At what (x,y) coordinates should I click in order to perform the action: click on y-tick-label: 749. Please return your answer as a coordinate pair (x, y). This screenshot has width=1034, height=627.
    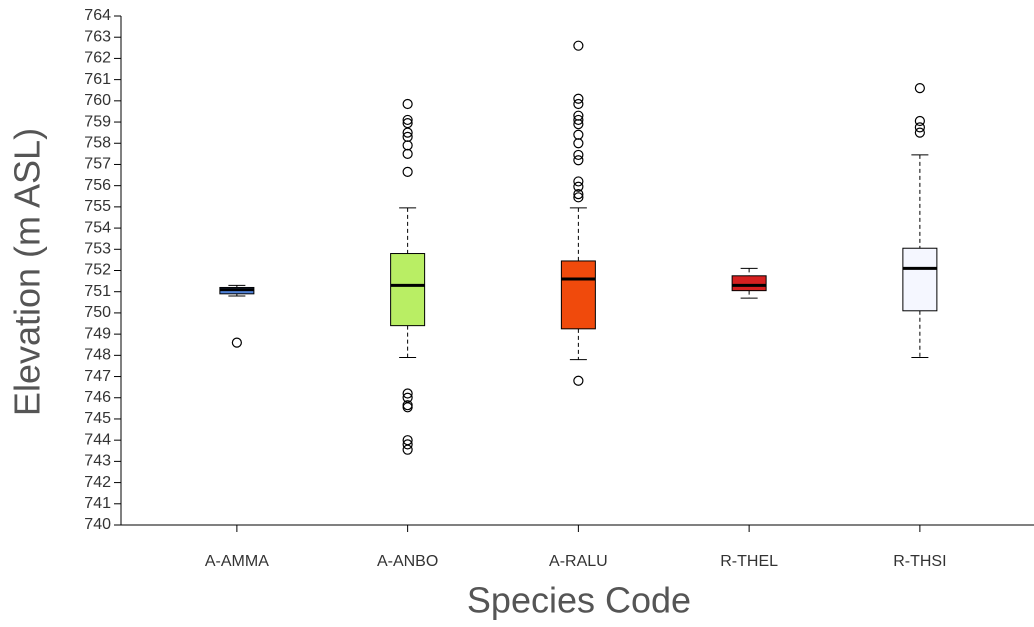
    Looking at the image, I should click on (97, 333).